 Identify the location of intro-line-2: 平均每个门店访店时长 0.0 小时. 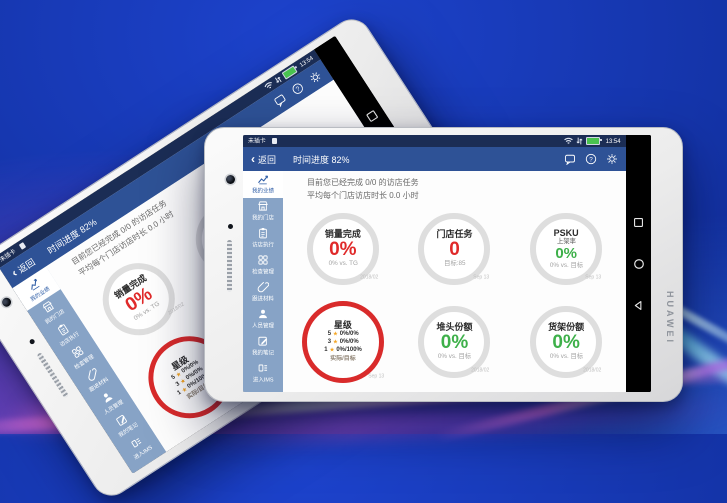
(363, 195).